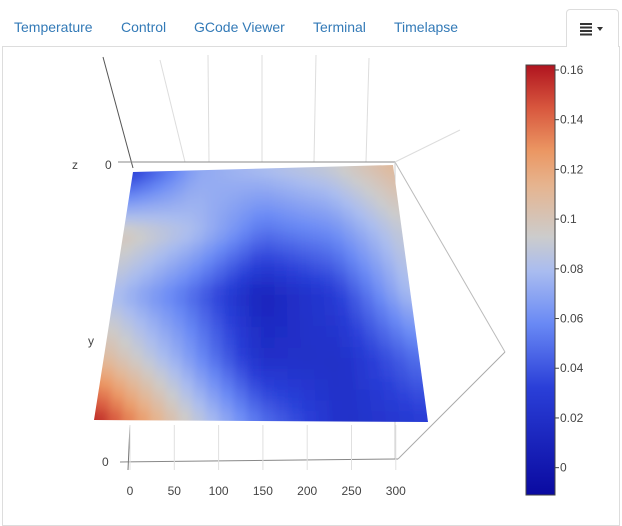 The height and width of the screenshot is (526, 622). What do you see at coordinates (426, 27) in the screenshot?
I see `tab-timelapse: Timelapse` at bounding box center [426, 27].